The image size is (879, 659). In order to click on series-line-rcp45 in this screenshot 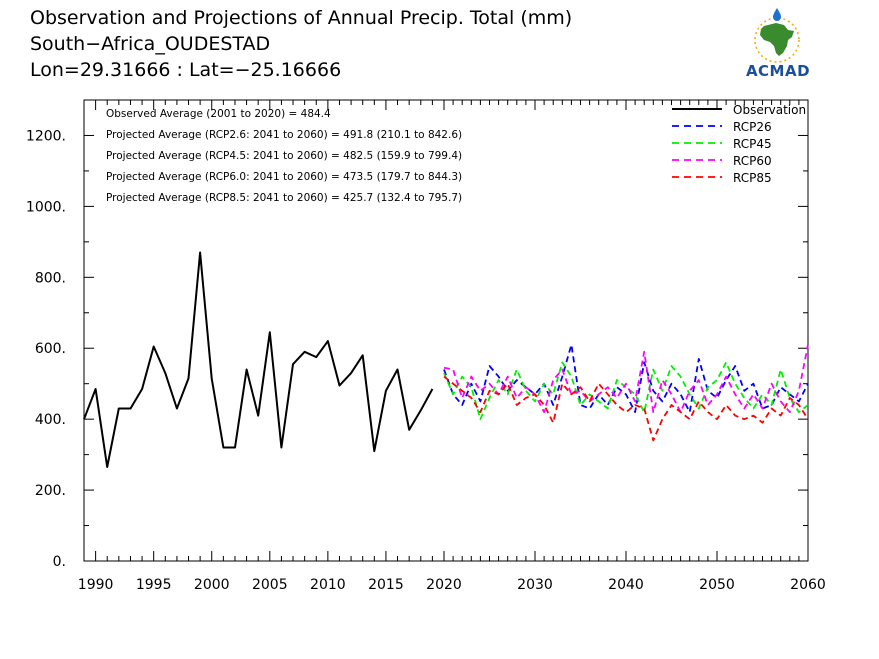, I will do `click(626, 391)`.